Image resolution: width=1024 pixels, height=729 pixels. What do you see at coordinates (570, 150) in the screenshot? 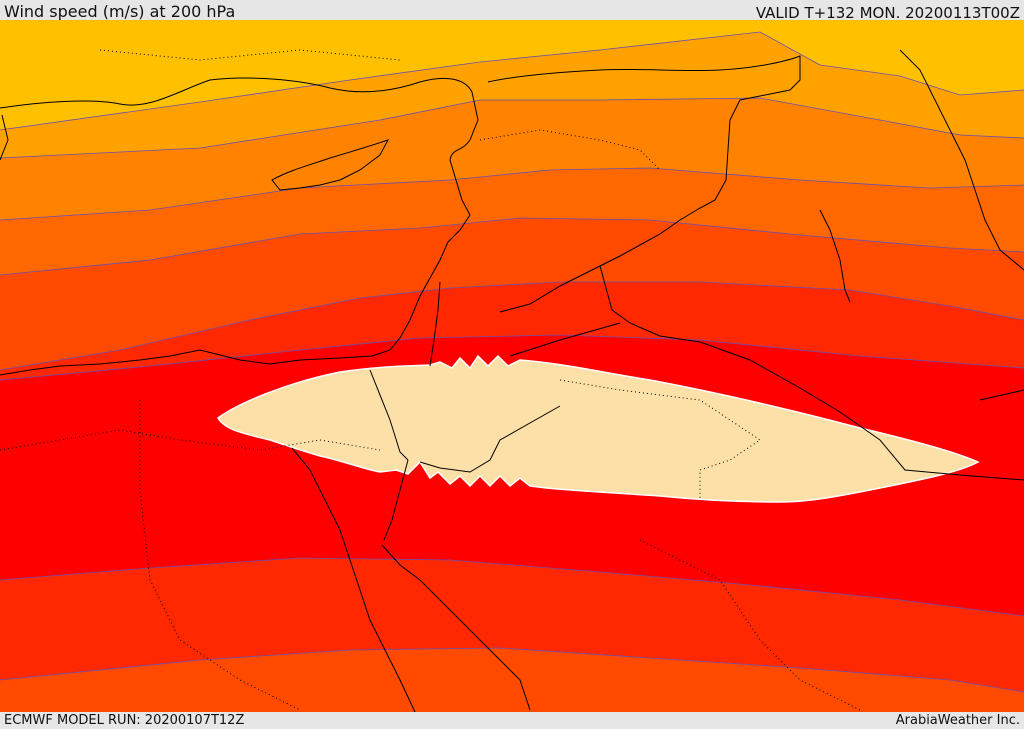
I see `turkey-internal-boundary` at bounding box center [570, 150].